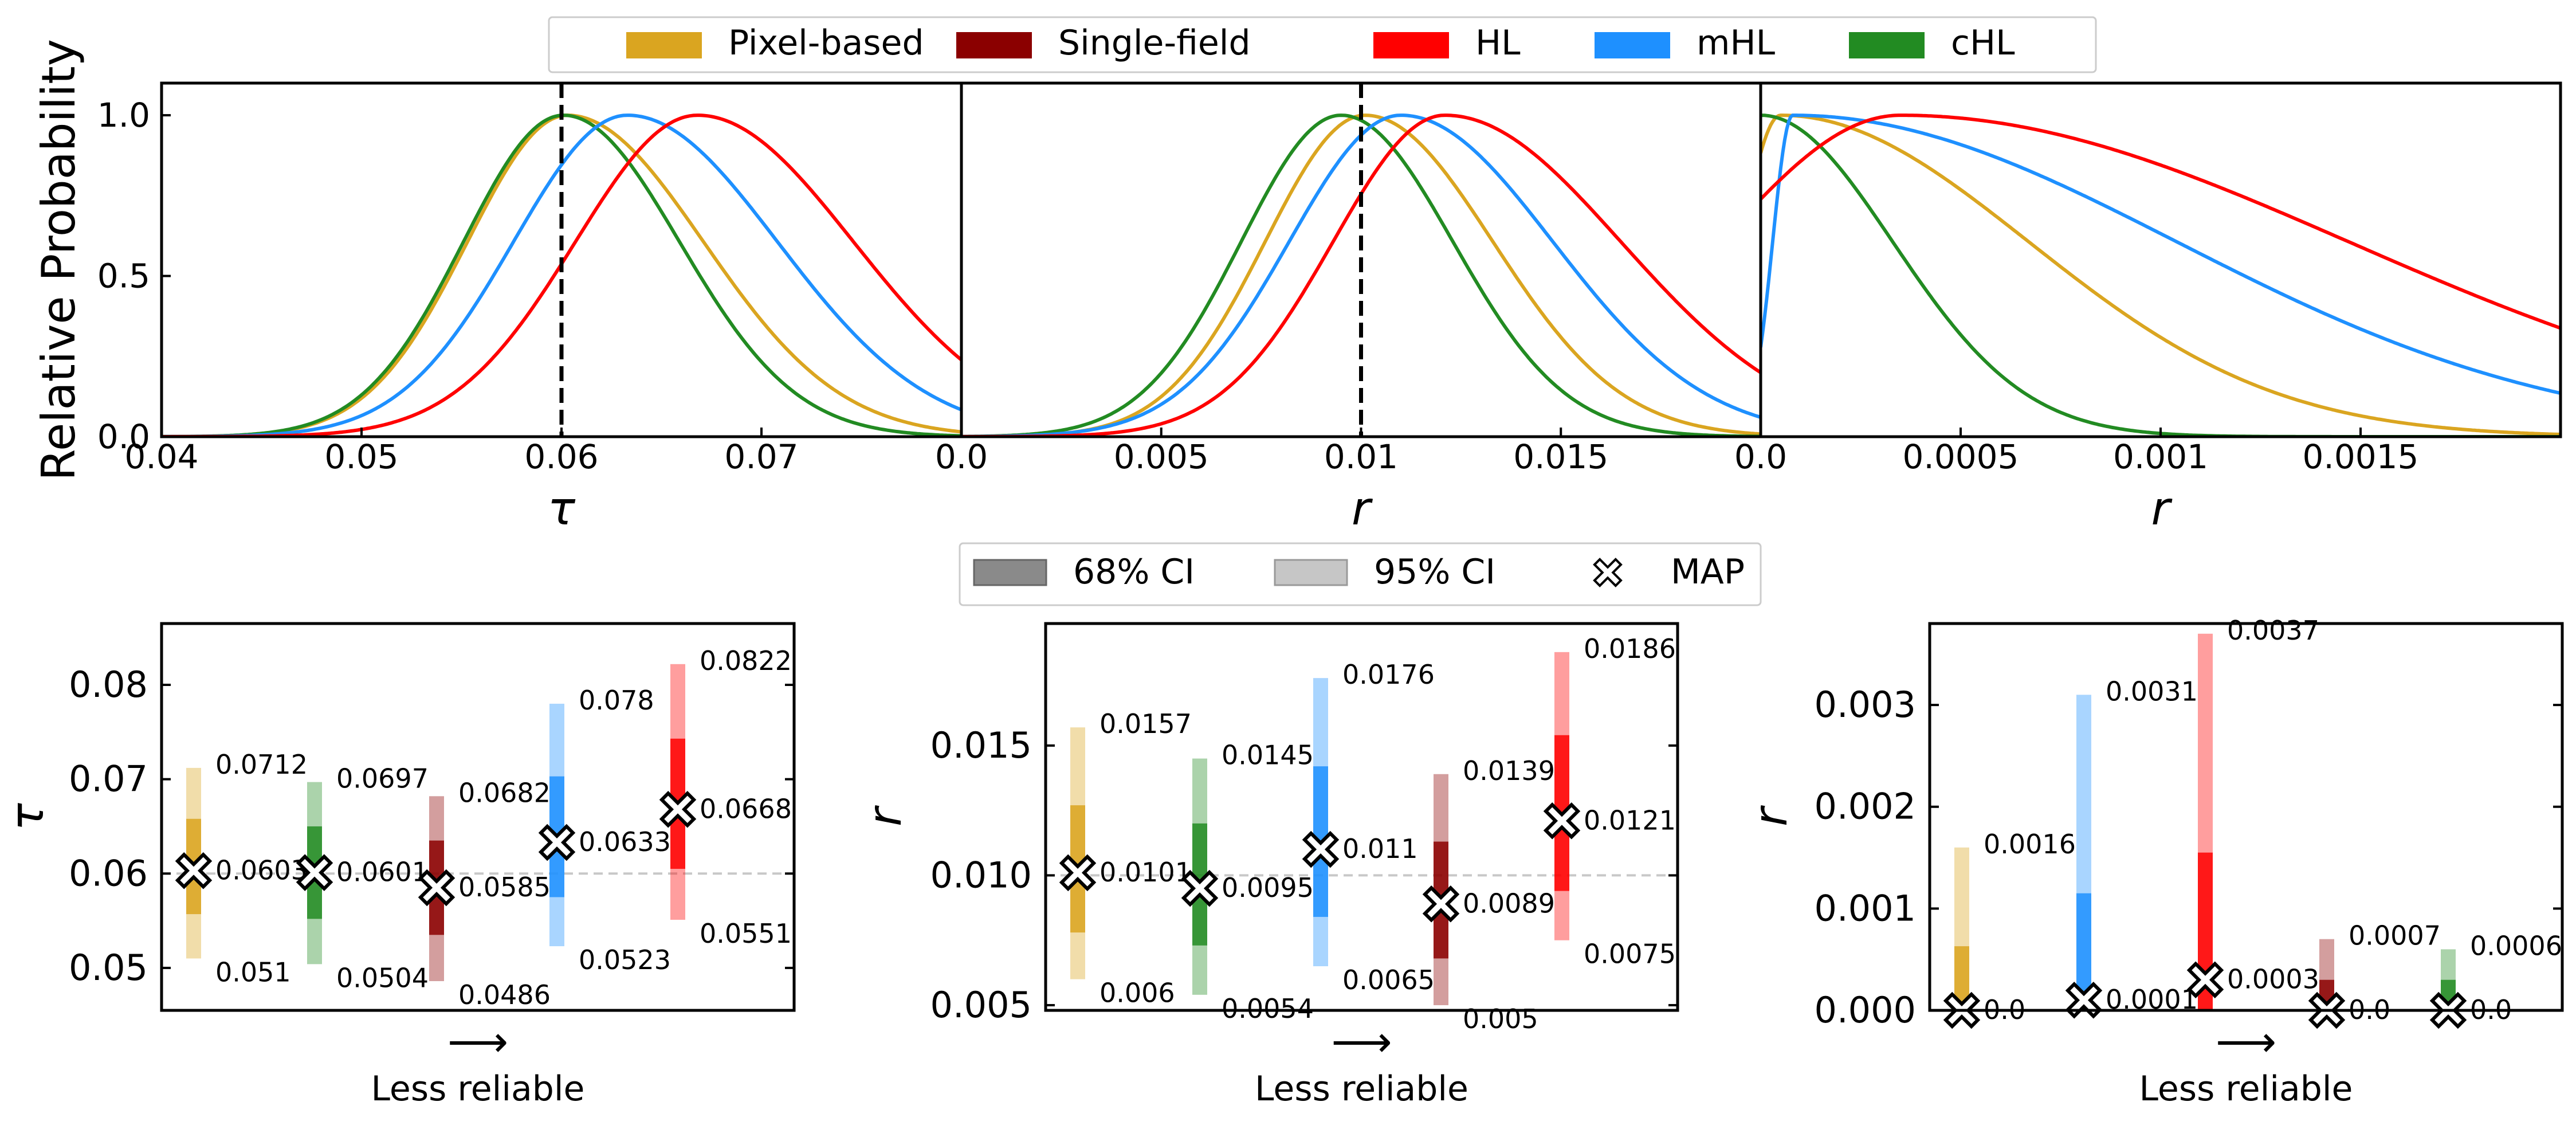  Describe the element at coordinates (1411, 45) in the screenshot. I see `legend-swatch-hl` at that location.